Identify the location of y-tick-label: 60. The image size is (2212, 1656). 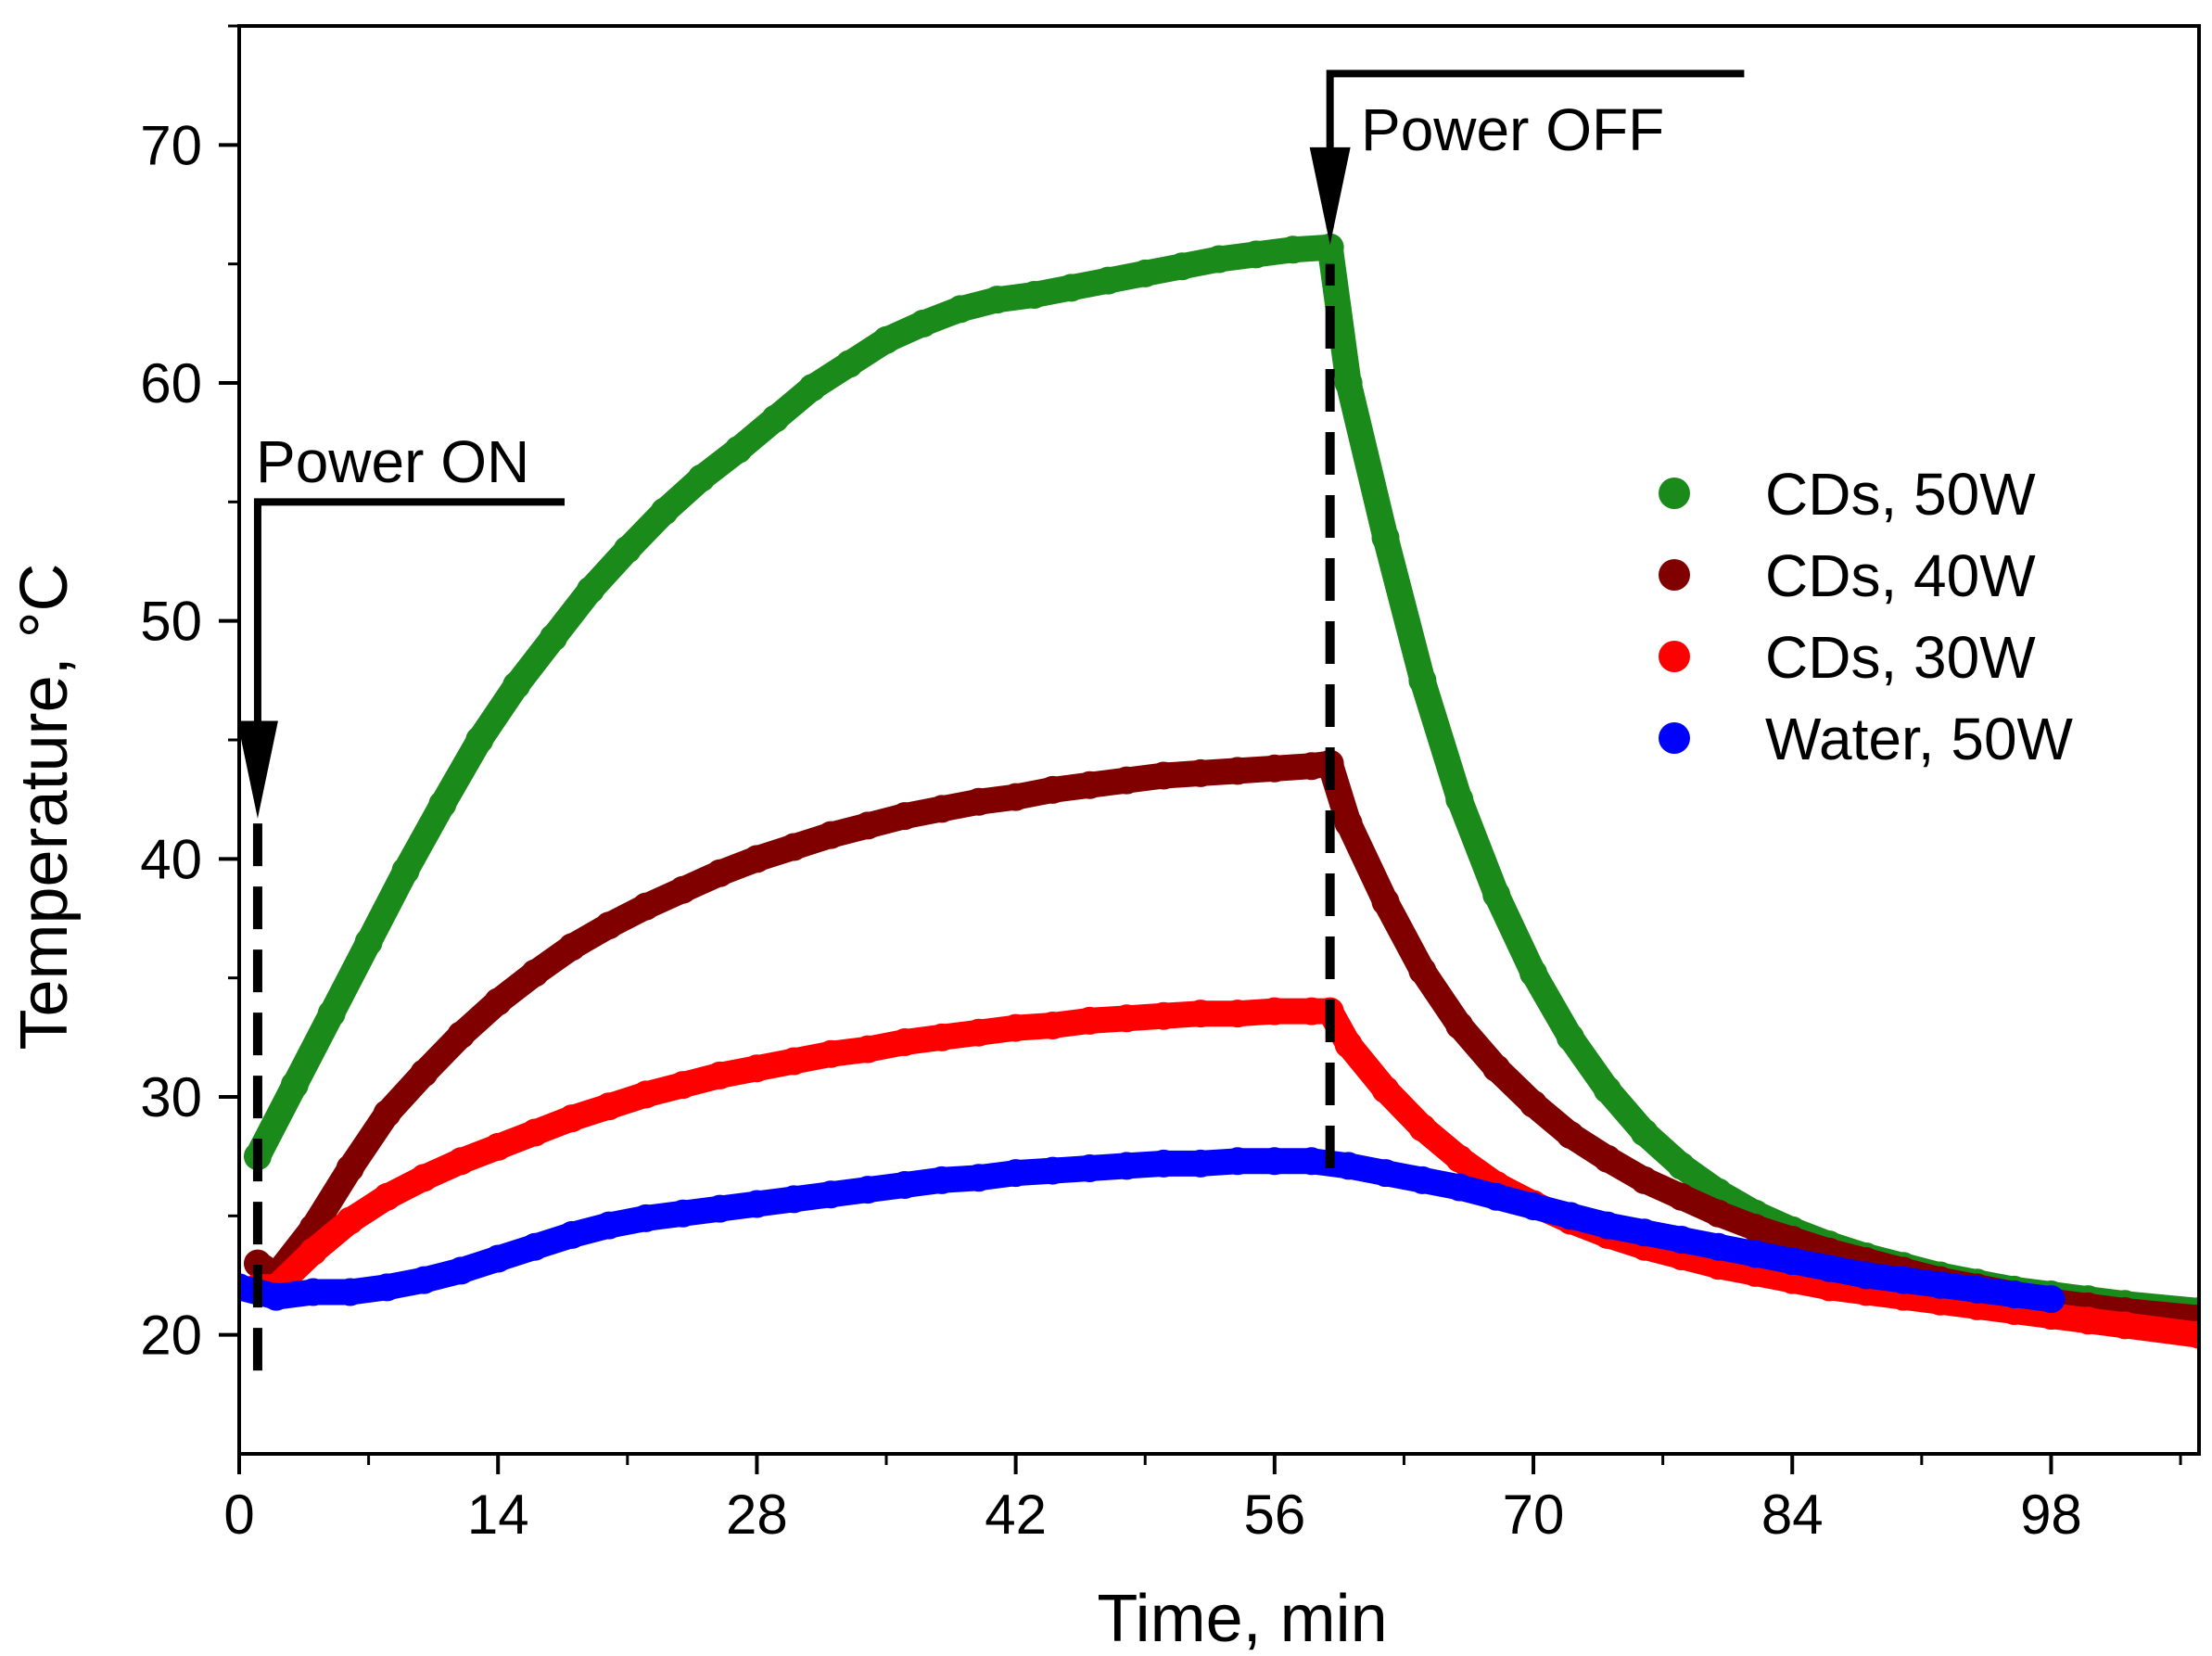
(171, 383).